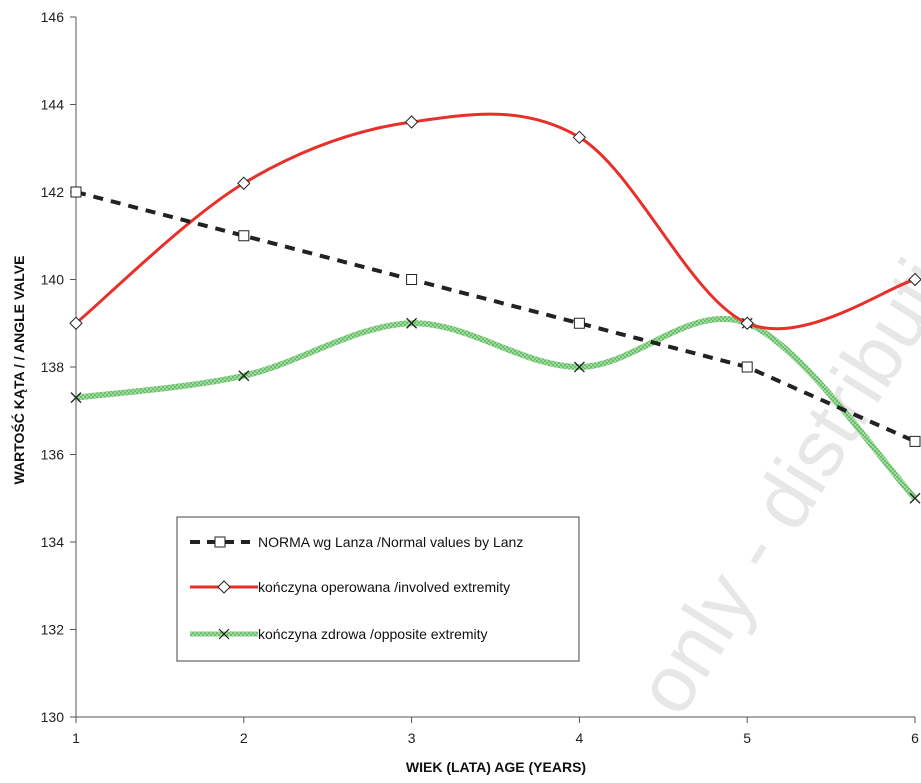 The height and width of the screenshot is (783, 921). What do you see at coordinates (495, 731) in the screenshot?
I see `x-axis: 1 2 3 4 5 6` at bounding box center [495, 731].